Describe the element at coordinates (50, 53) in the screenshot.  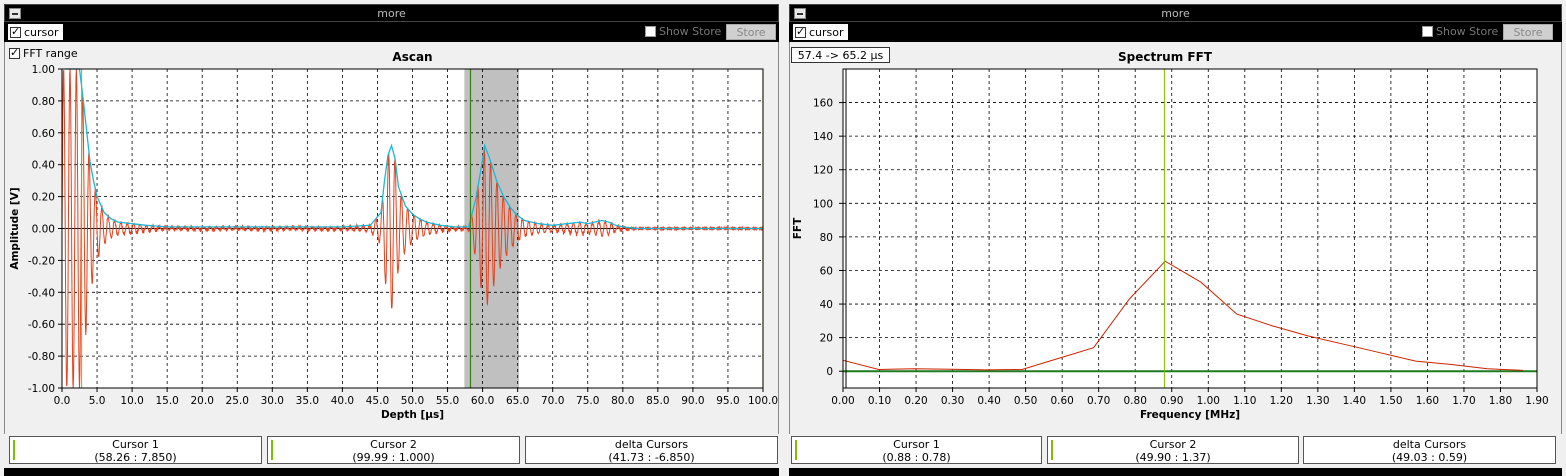
I see `fft-range-label: FFT range` at that location.